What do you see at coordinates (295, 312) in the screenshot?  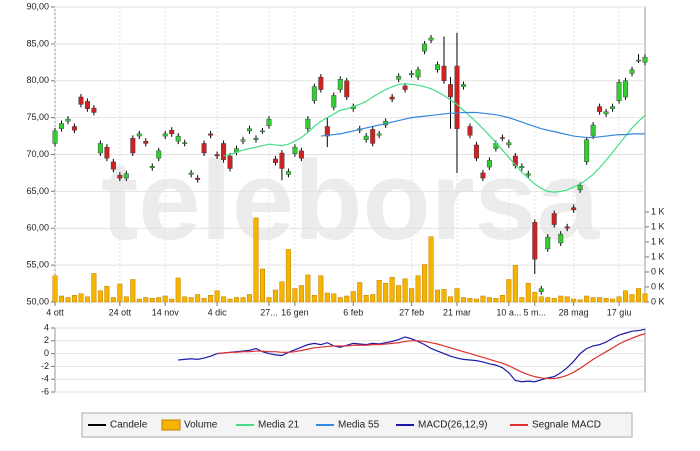 I see `x-tick-label: 16 gen` at bounding box center [295, 312].